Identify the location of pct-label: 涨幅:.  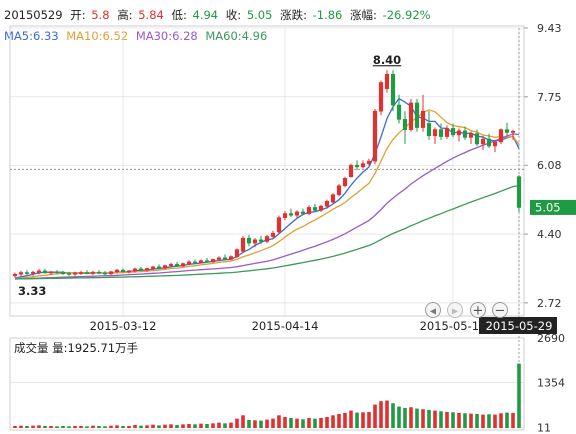
(363, 15).